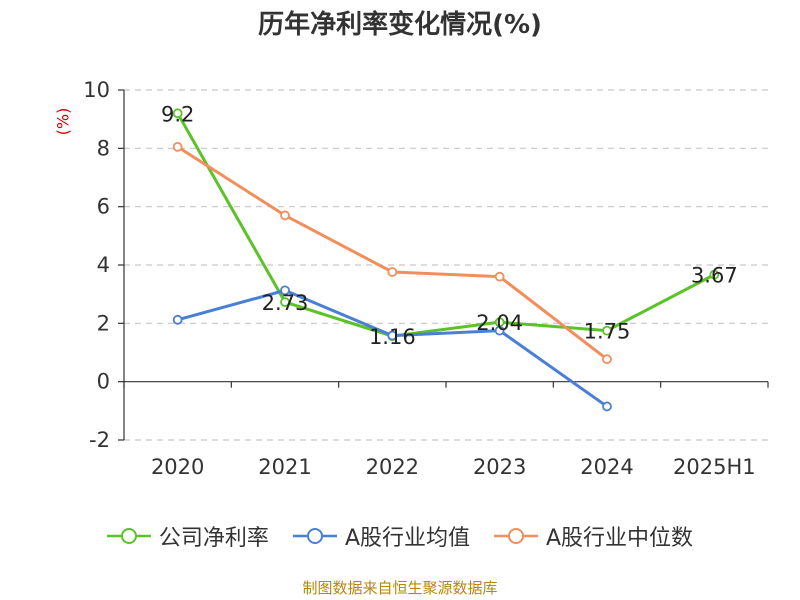 This screenshot has height=600, width=800. I want to click on data-label: 2.04, so click(499, 323).